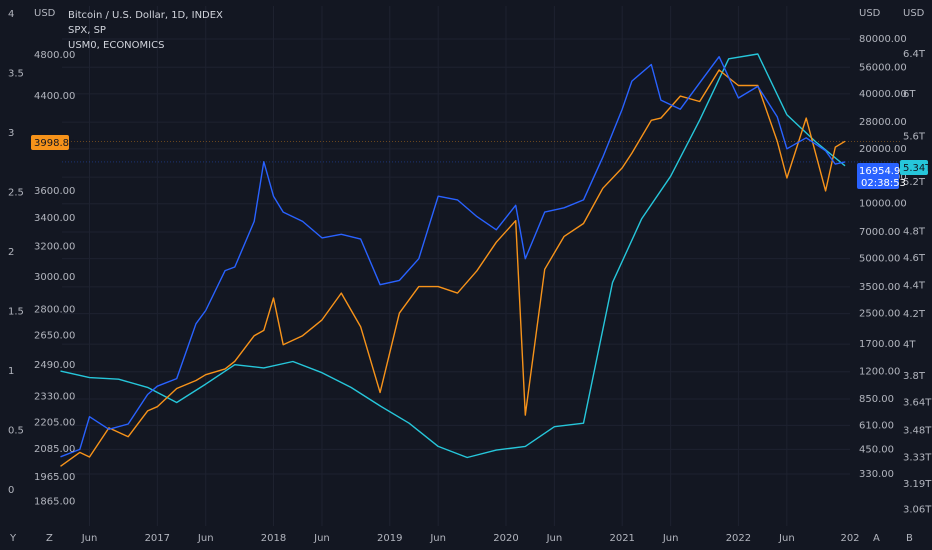 The image size is (932, 550). I want to click on left-outer-tick-label: 1, so click(11, 371).